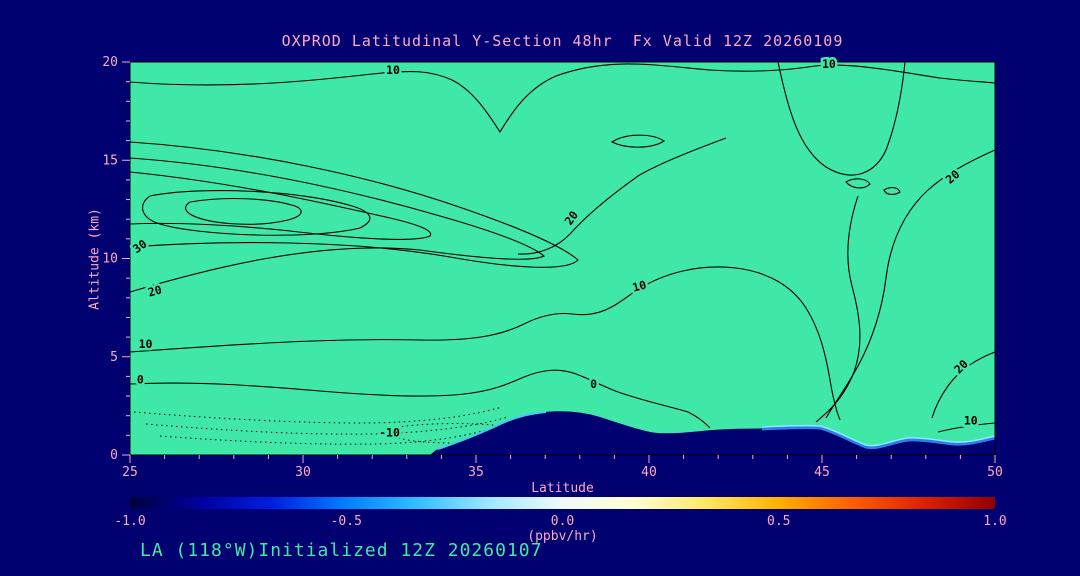 This screenshot has height=576, width=1080. What do you see at coordinates (995, 472) in the screenshot?
I see `svg-text: 50` at bounding box center [995, 472].